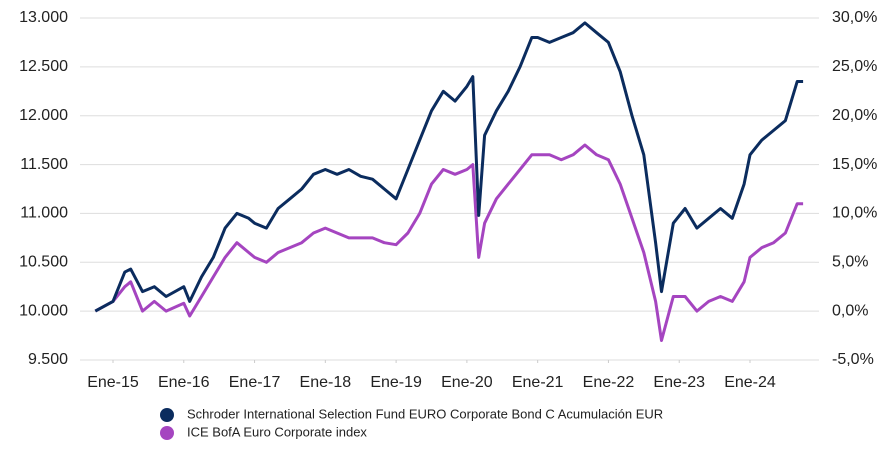 The image size is (893, 449). What do you see at coordinates (854, 213) in the screenshot?
I see `y2-tick-label: 10,0%` at bounding box center [854, 213].